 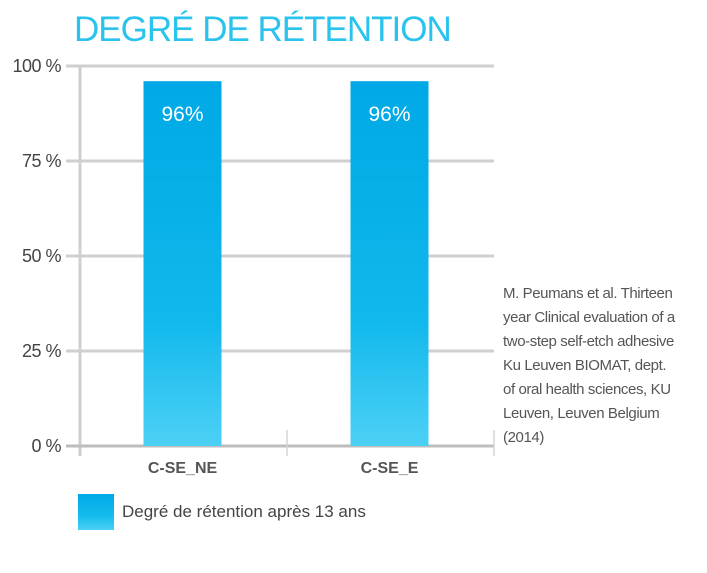 I want to click on legend-swatch, so click(x=96, y=512).